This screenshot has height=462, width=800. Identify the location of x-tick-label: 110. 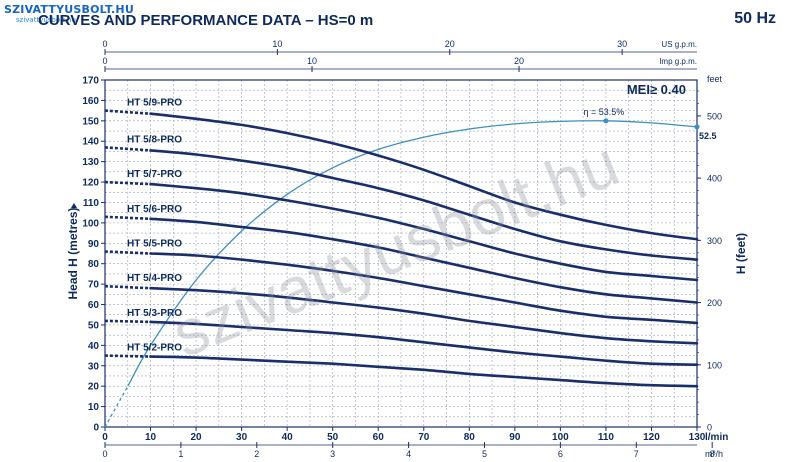
(606, 437).